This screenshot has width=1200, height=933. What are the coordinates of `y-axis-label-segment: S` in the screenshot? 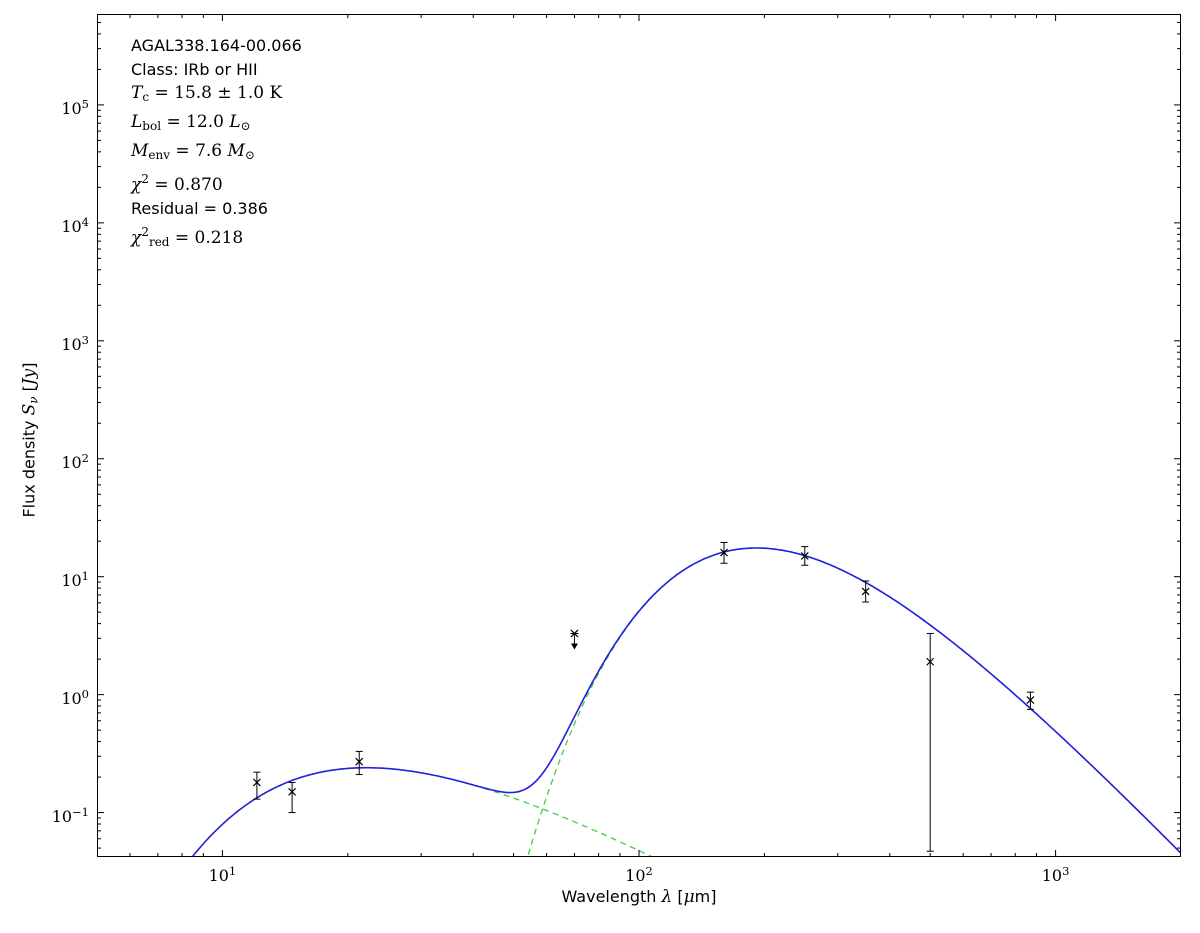 It's located at (29, 409).